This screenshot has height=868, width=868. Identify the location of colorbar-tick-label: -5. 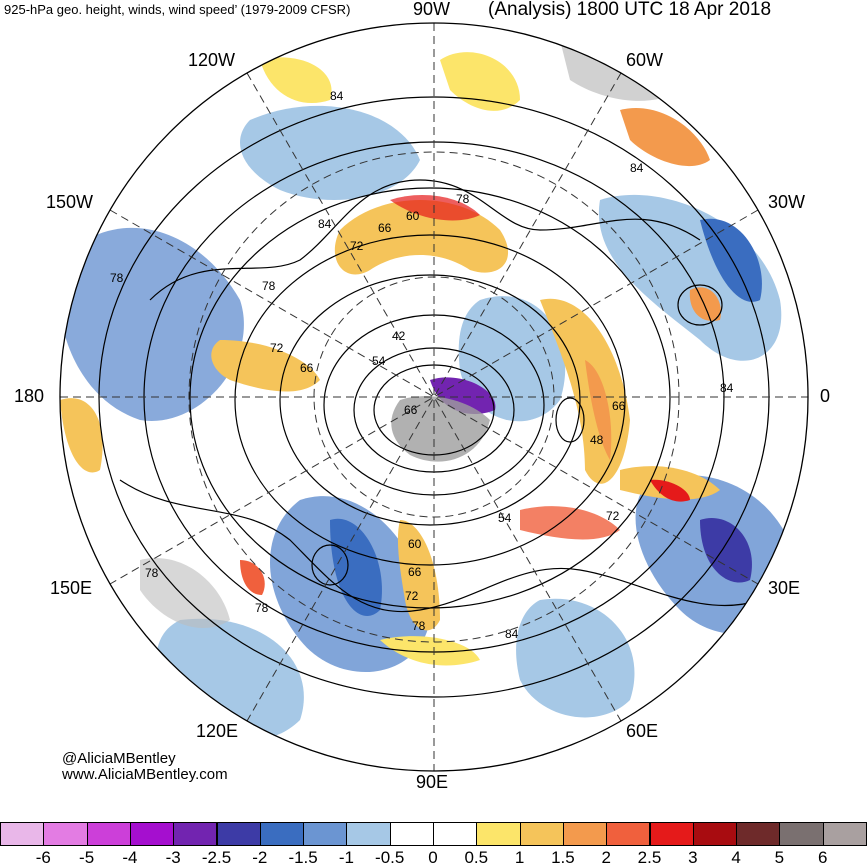
(87, 857).